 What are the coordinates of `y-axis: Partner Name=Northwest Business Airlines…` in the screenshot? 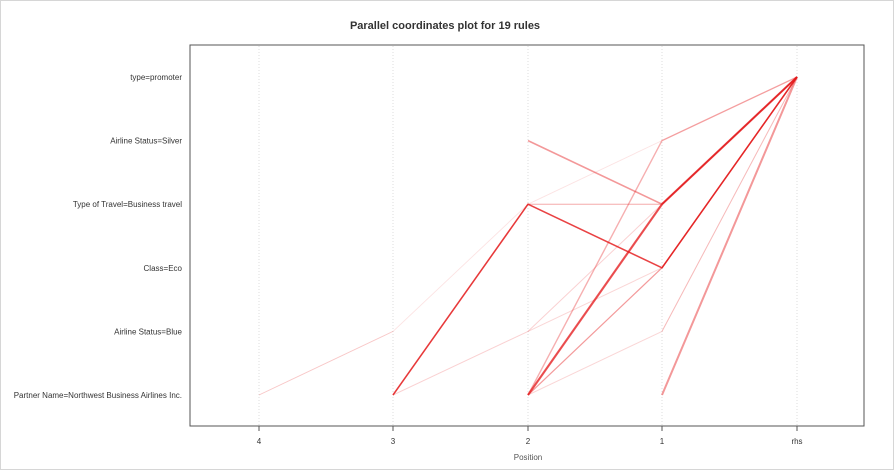 It's located at (98, 236).